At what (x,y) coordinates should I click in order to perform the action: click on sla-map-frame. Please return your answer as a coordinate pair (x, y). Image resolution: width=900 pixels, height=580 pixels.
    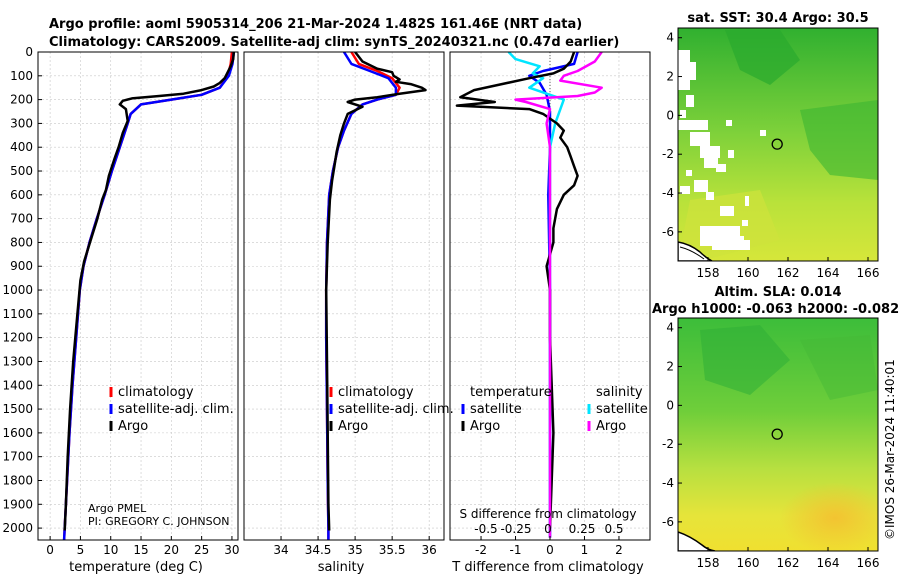
    Looking at the image, I should click on (778, 434).